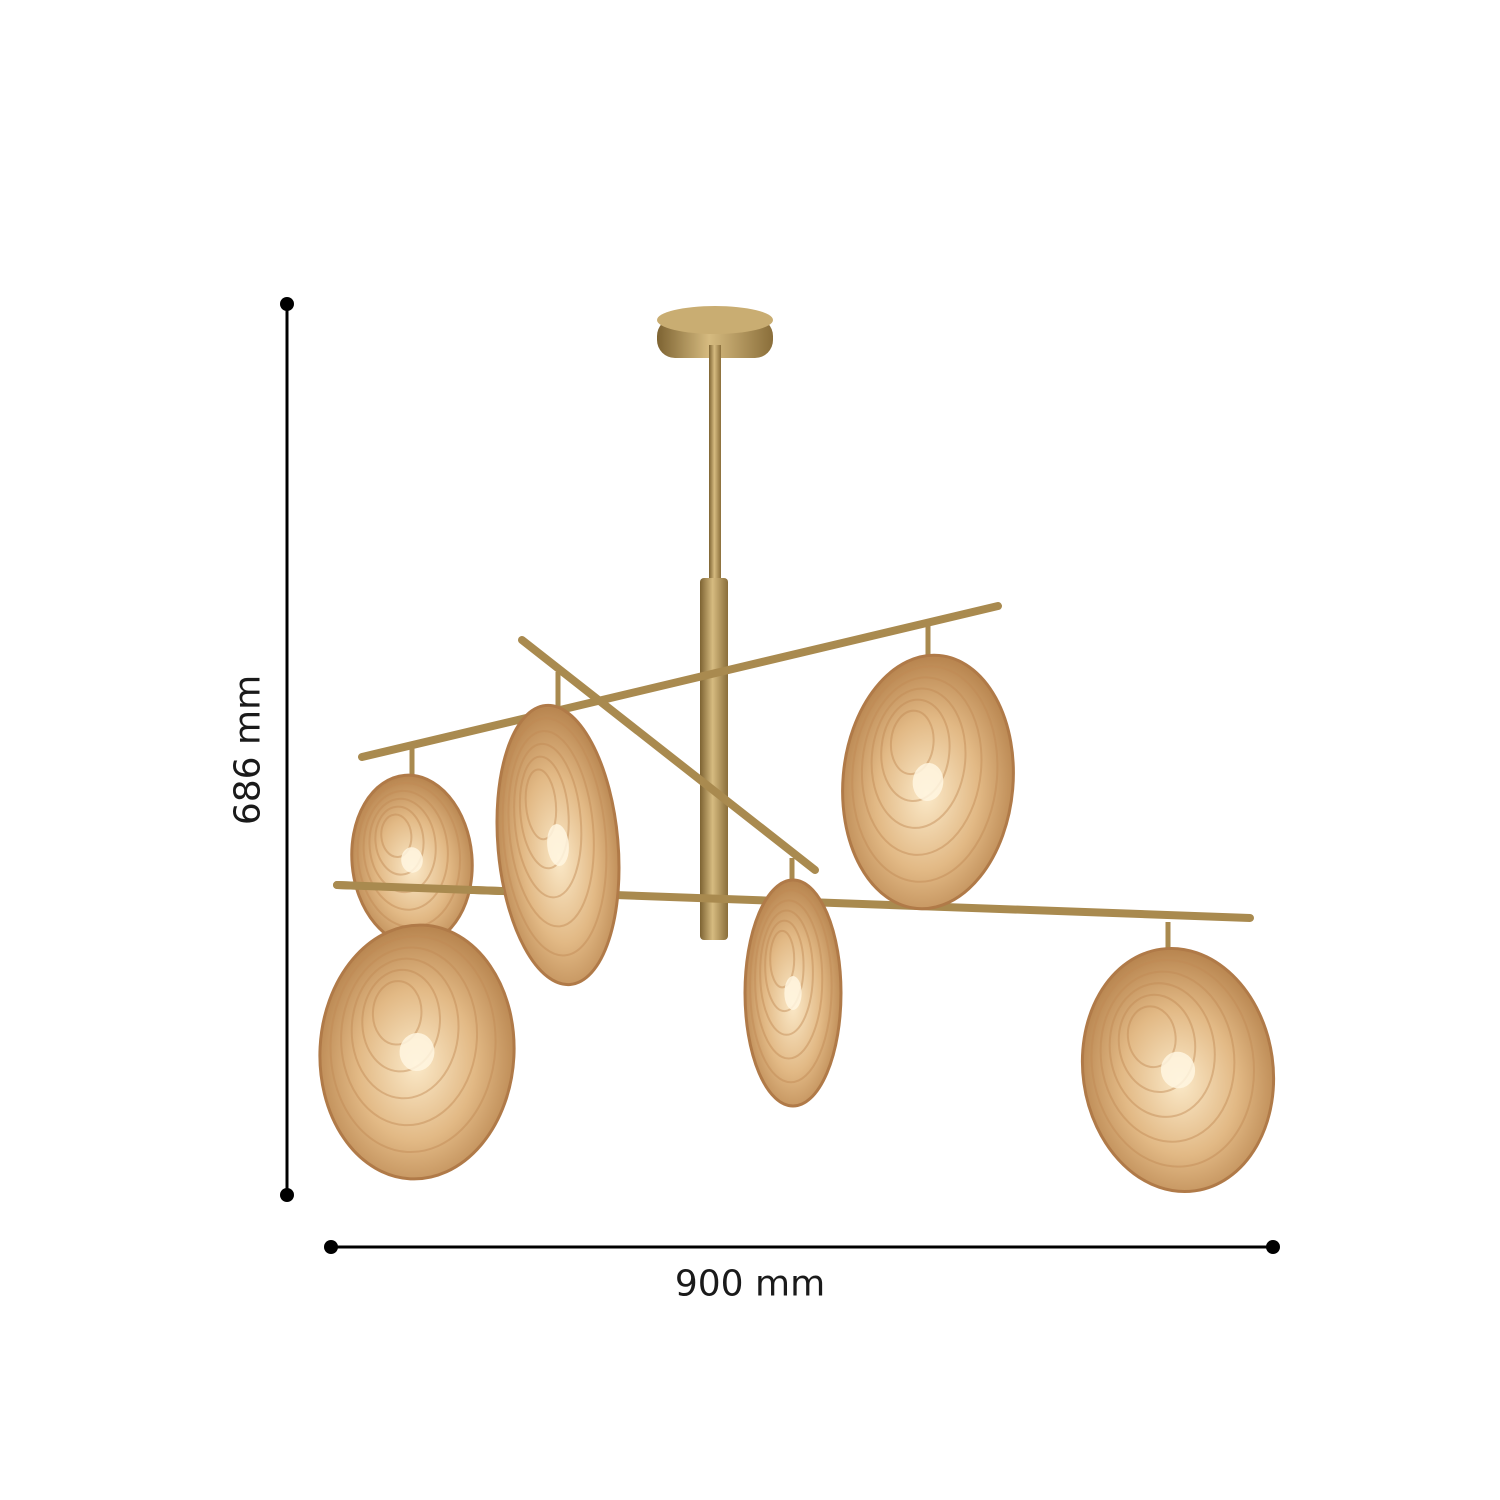  I want to click on canopy, so click(715, 332).